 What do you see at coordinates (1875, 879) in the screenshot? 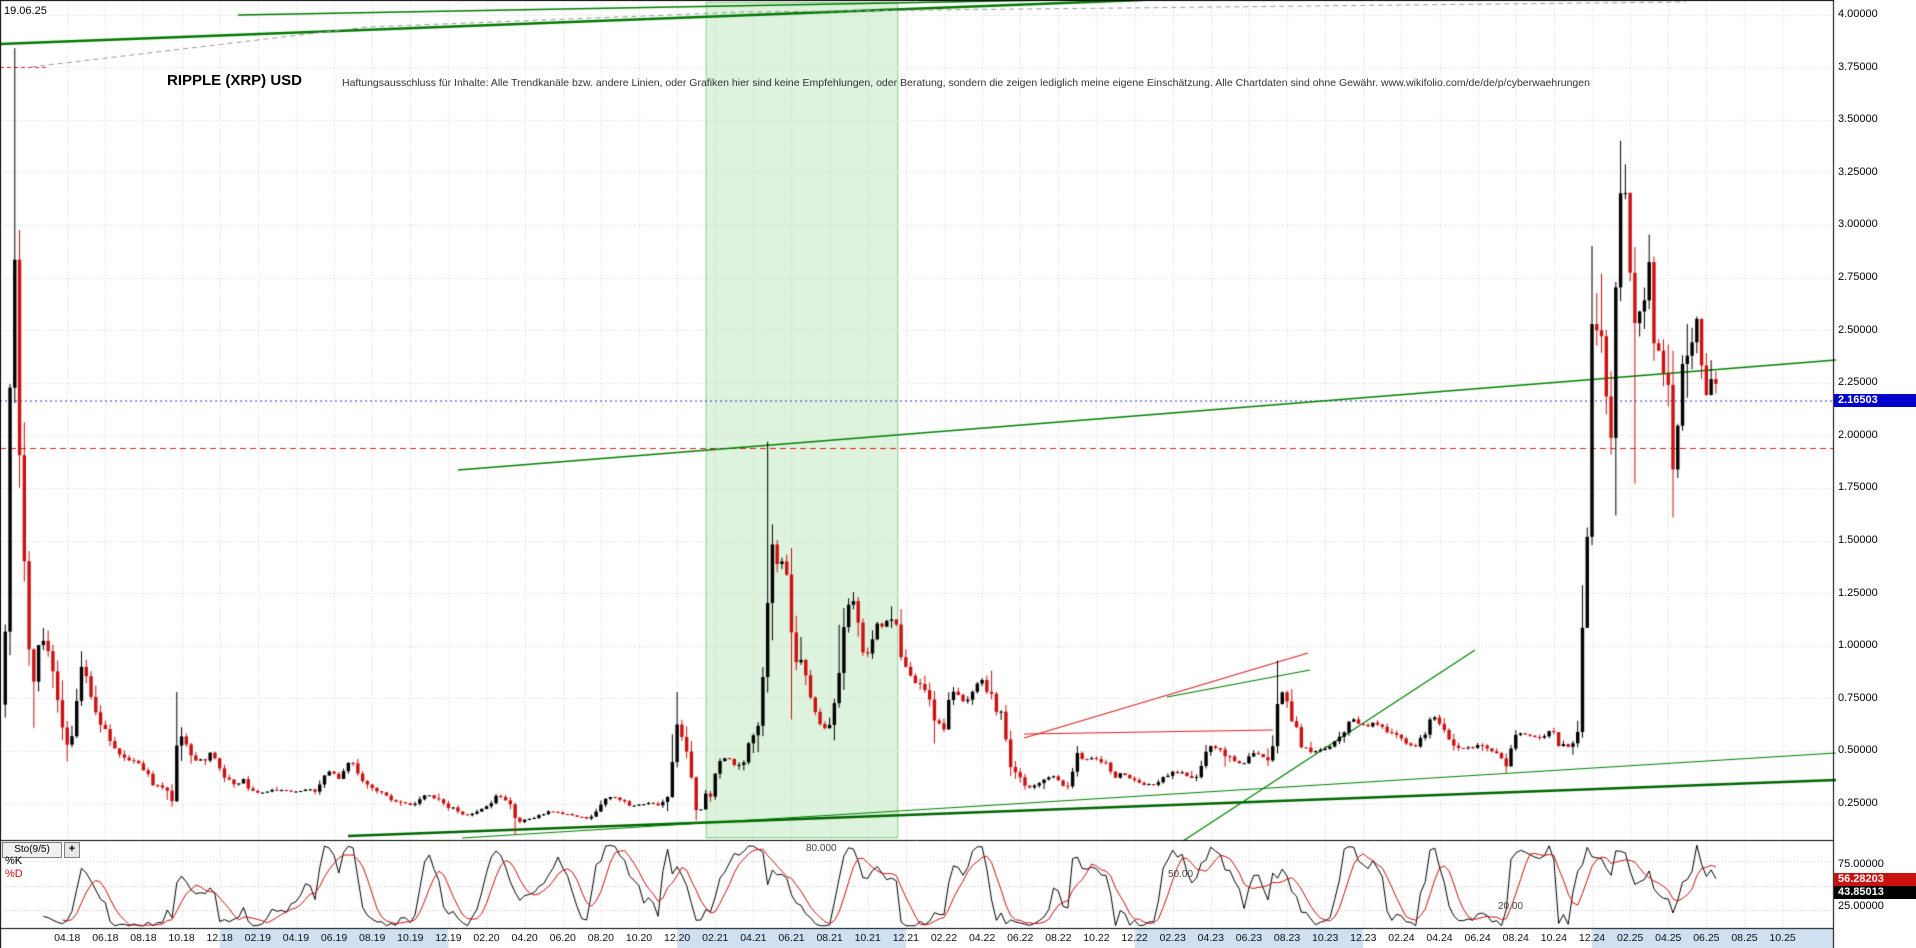
I see `stoch-d-value-tag: 56.28203` at bounding box center [1875, 879].